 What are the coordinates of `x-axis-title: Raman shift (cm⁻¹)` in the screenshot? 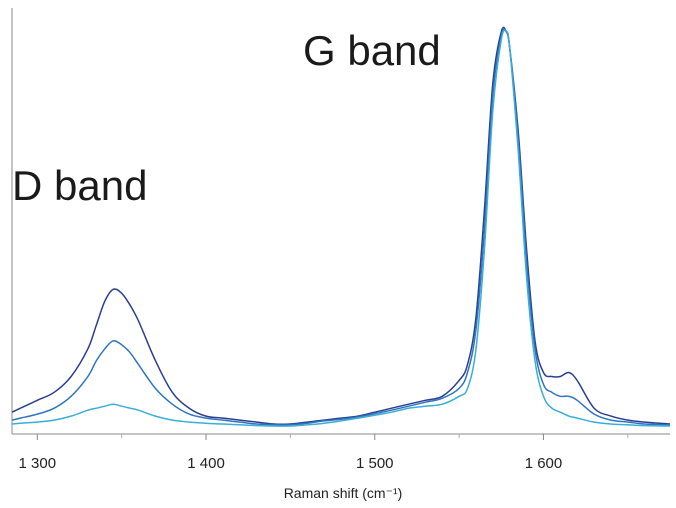 It's located at (343, 493).